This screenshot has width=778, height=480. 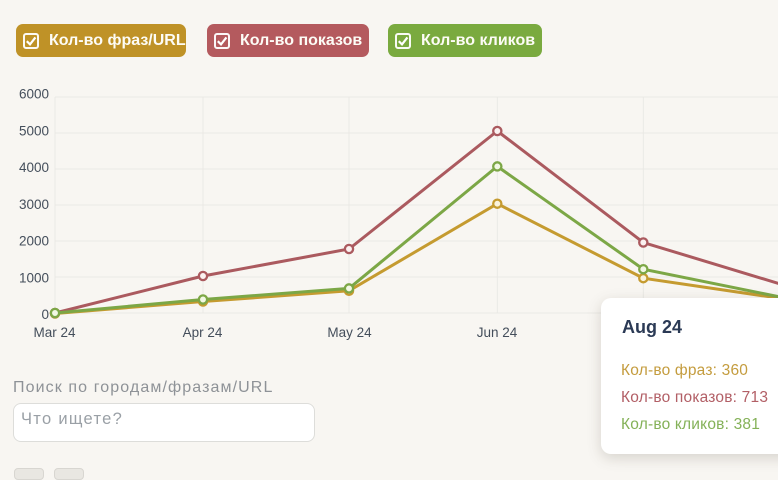 What do you see at coordinates (45, 314) in the screenshot?
I see `svg-text: 0` at bounding box center [45, 314].